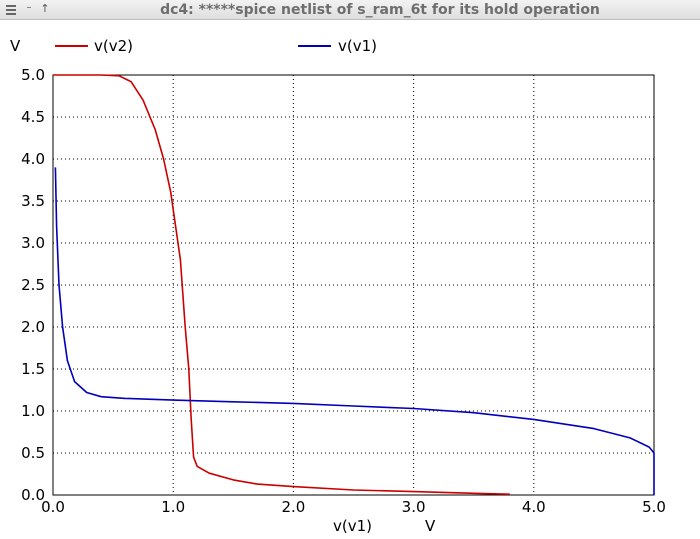  I want to click on x-tick-label: 1.0, so click(173, 507).